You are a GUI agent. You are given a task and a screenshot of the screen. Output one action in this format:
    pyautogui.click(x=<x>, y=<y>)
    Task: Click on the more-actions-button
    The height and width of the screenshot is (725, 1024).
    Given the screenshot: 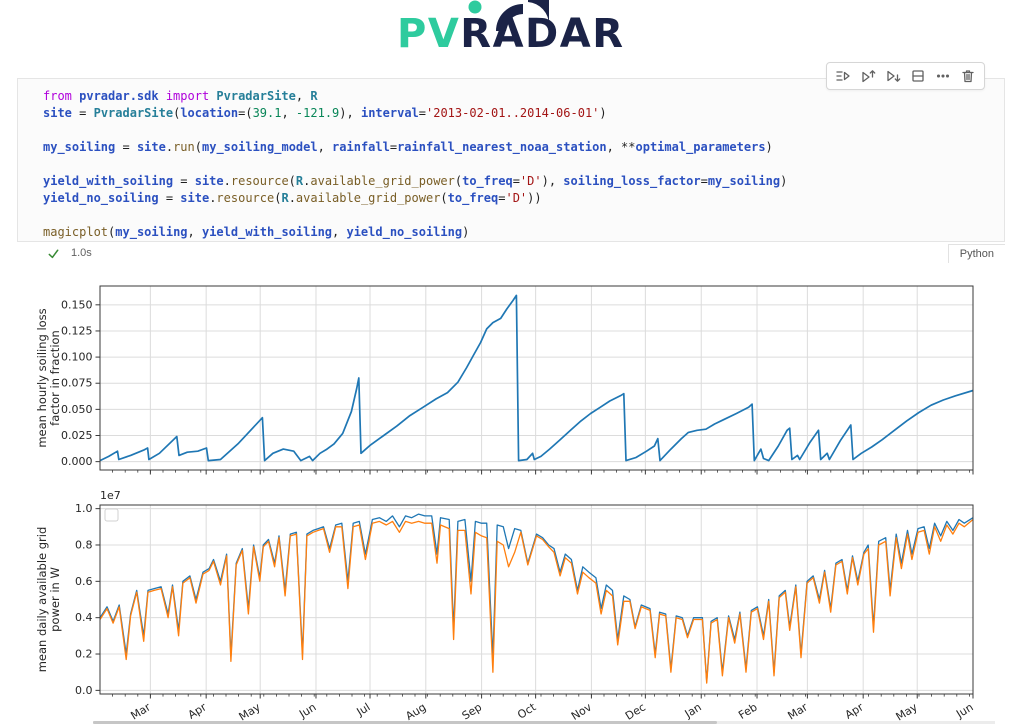 What is the action you would take?
    pyautogui.click(x=943, y=76)
    